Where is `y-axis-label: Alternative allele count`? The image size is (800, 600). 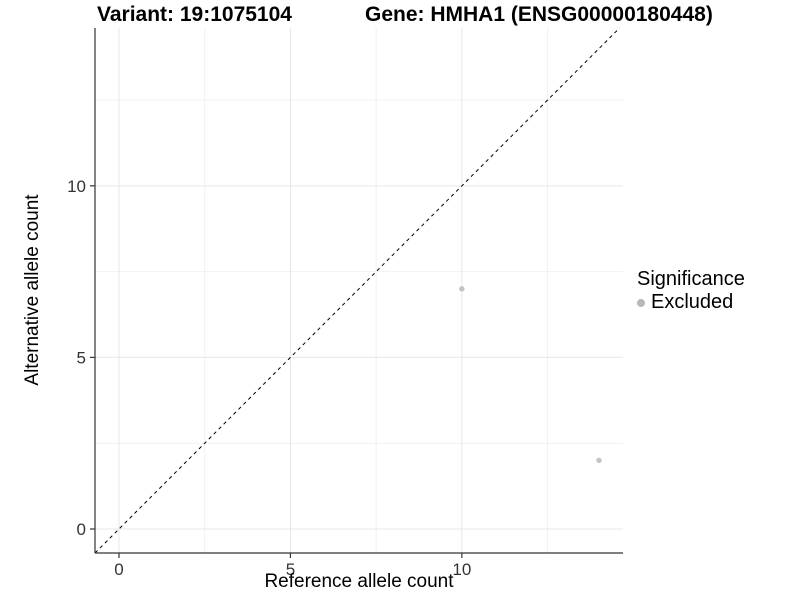 y-axis-label: Alternative allele count is located at coordinates (32, 290).